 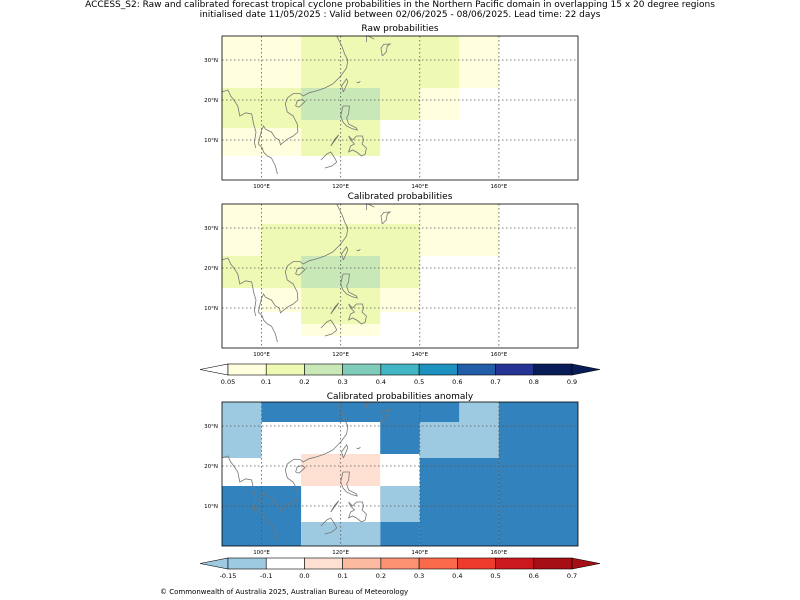 What do you see at coordinates (228, 576) in the screenshot?
I see `colorbar-tick-label: -0.15` at bounding box center [228, 576].